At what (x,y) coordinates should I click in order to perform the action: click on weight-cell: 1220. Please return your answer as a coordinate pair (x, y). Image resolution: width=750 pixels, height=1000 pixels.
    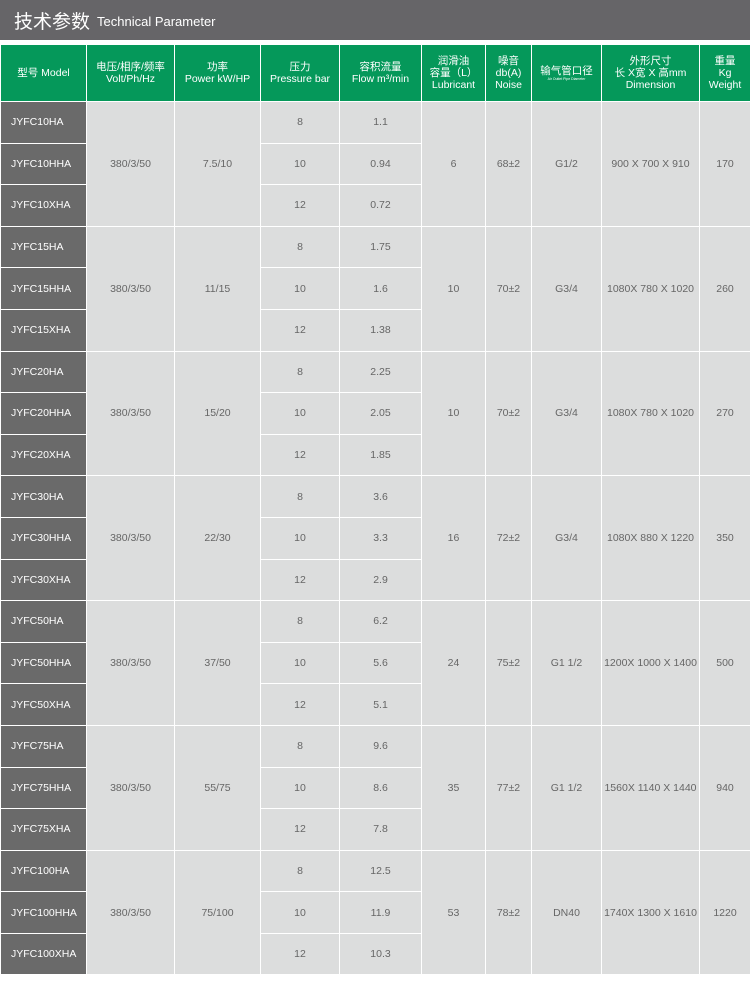
    Looking at the image, I should click on (724, 912).